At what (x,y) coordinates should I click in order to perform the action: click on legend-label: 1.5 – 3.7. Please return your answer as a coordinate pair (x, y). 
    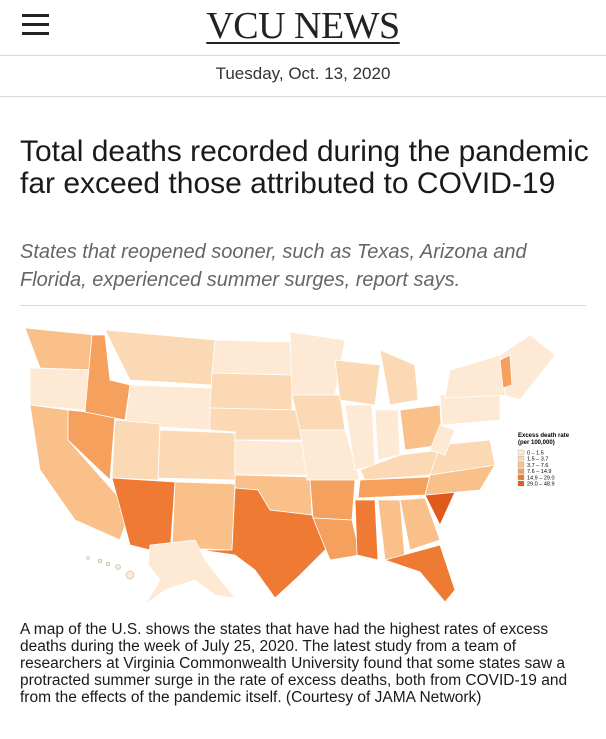
    Looking at the image, I should click on (537, 460).